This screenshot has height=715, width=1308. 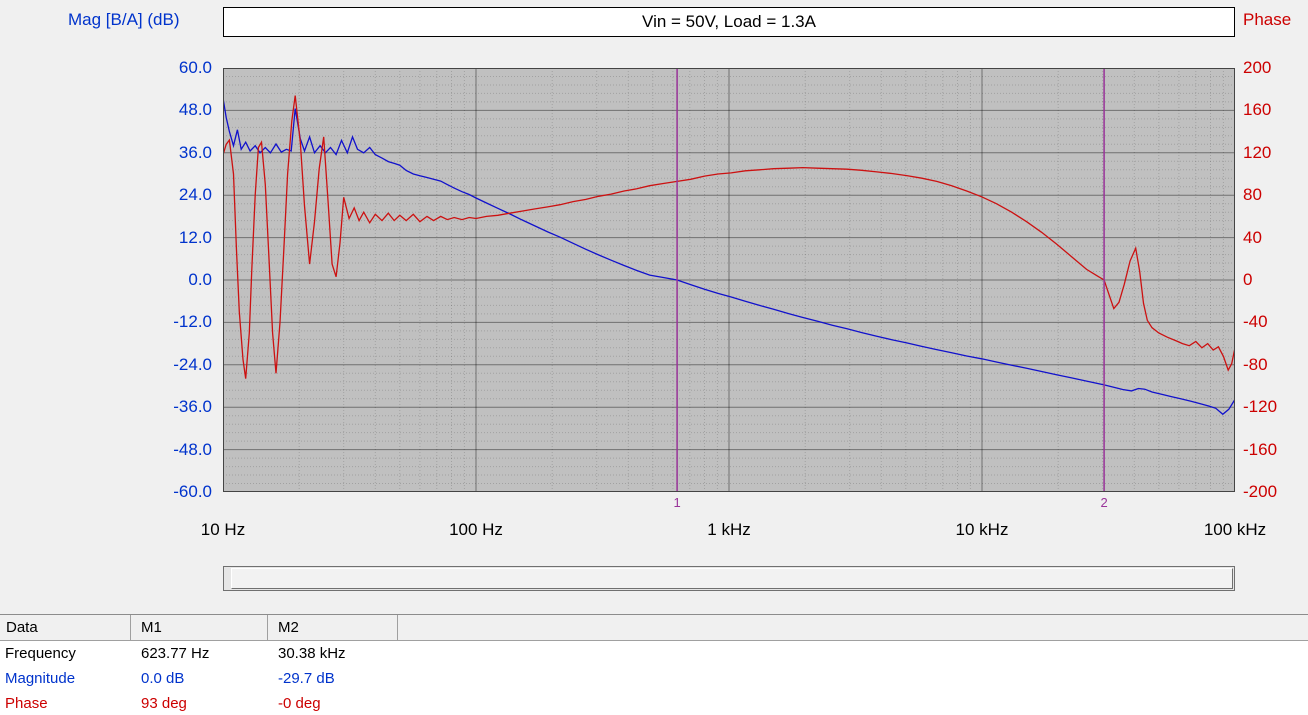 I want to click on y-right-tick-label: -40, so click(x=1255, y=322).